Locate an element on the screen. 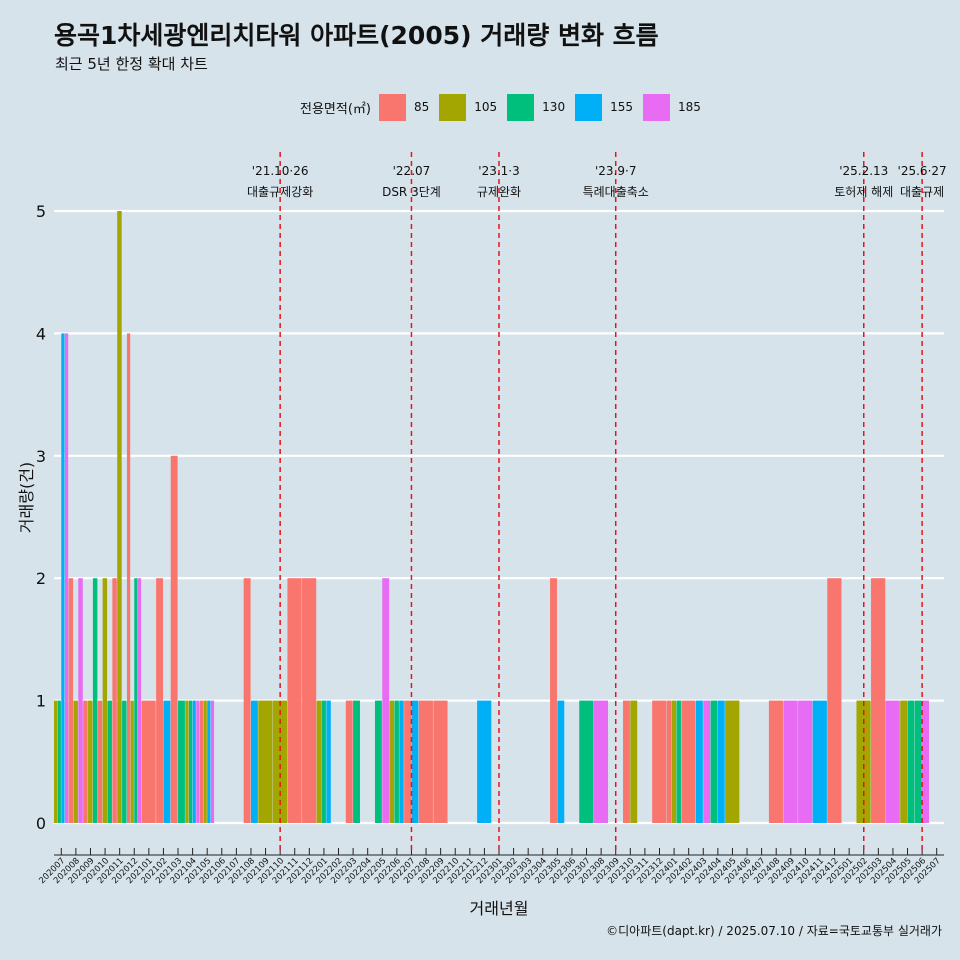 The height and width of the screenshot is (960, 960). event-date-label: '22.07 is located at coordinates (412, 171).